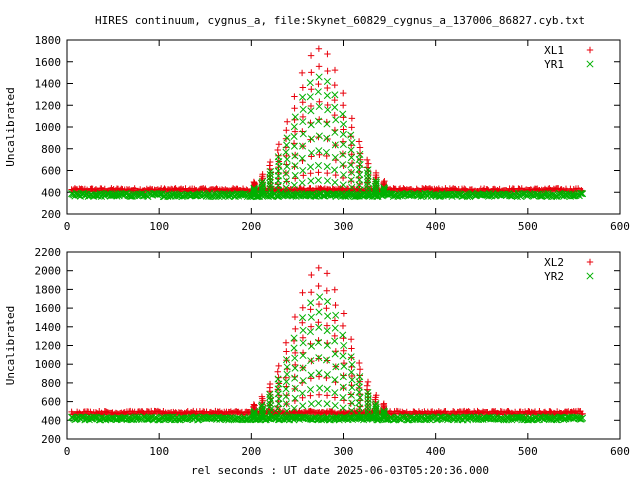  Describe the element at coordinates (51, 402) in the screenshot. I see `y-tick-label: 600` at that location.